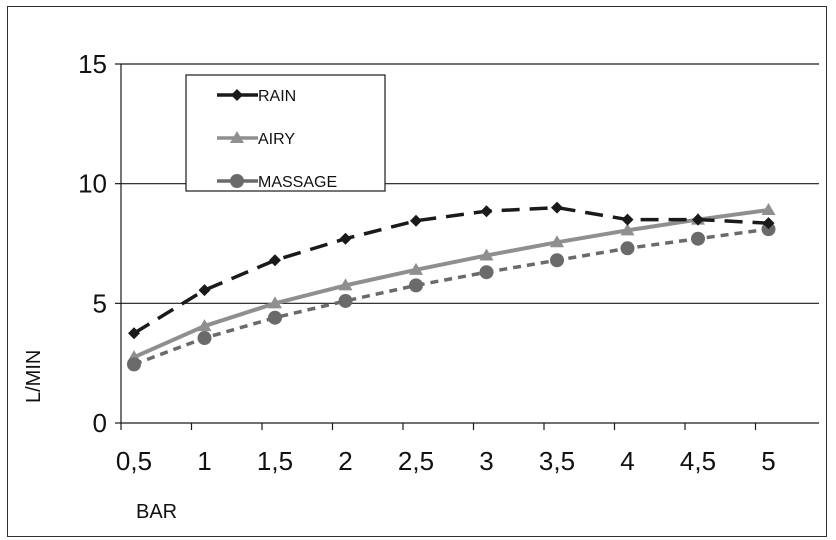  What do you see at coordinates (275, 461) in the screenshot?
I see `x-tick-label: 1,5` at bounding box center [275, 461].